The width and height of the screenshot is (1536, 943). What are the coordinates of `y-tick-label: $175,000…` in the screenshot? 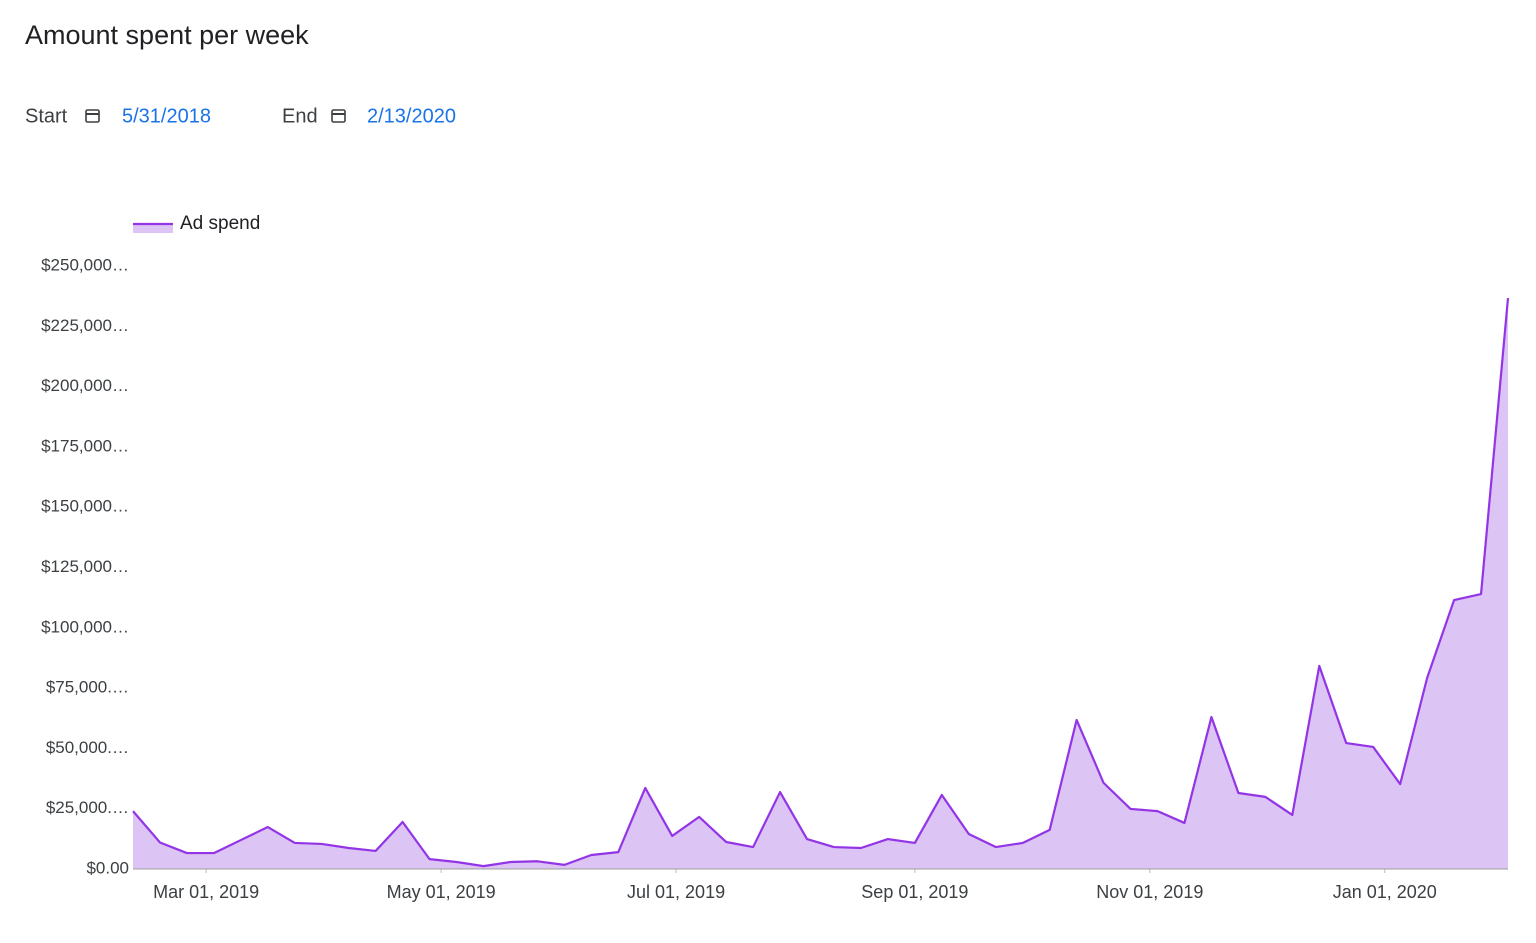 It's located at (85, 445).